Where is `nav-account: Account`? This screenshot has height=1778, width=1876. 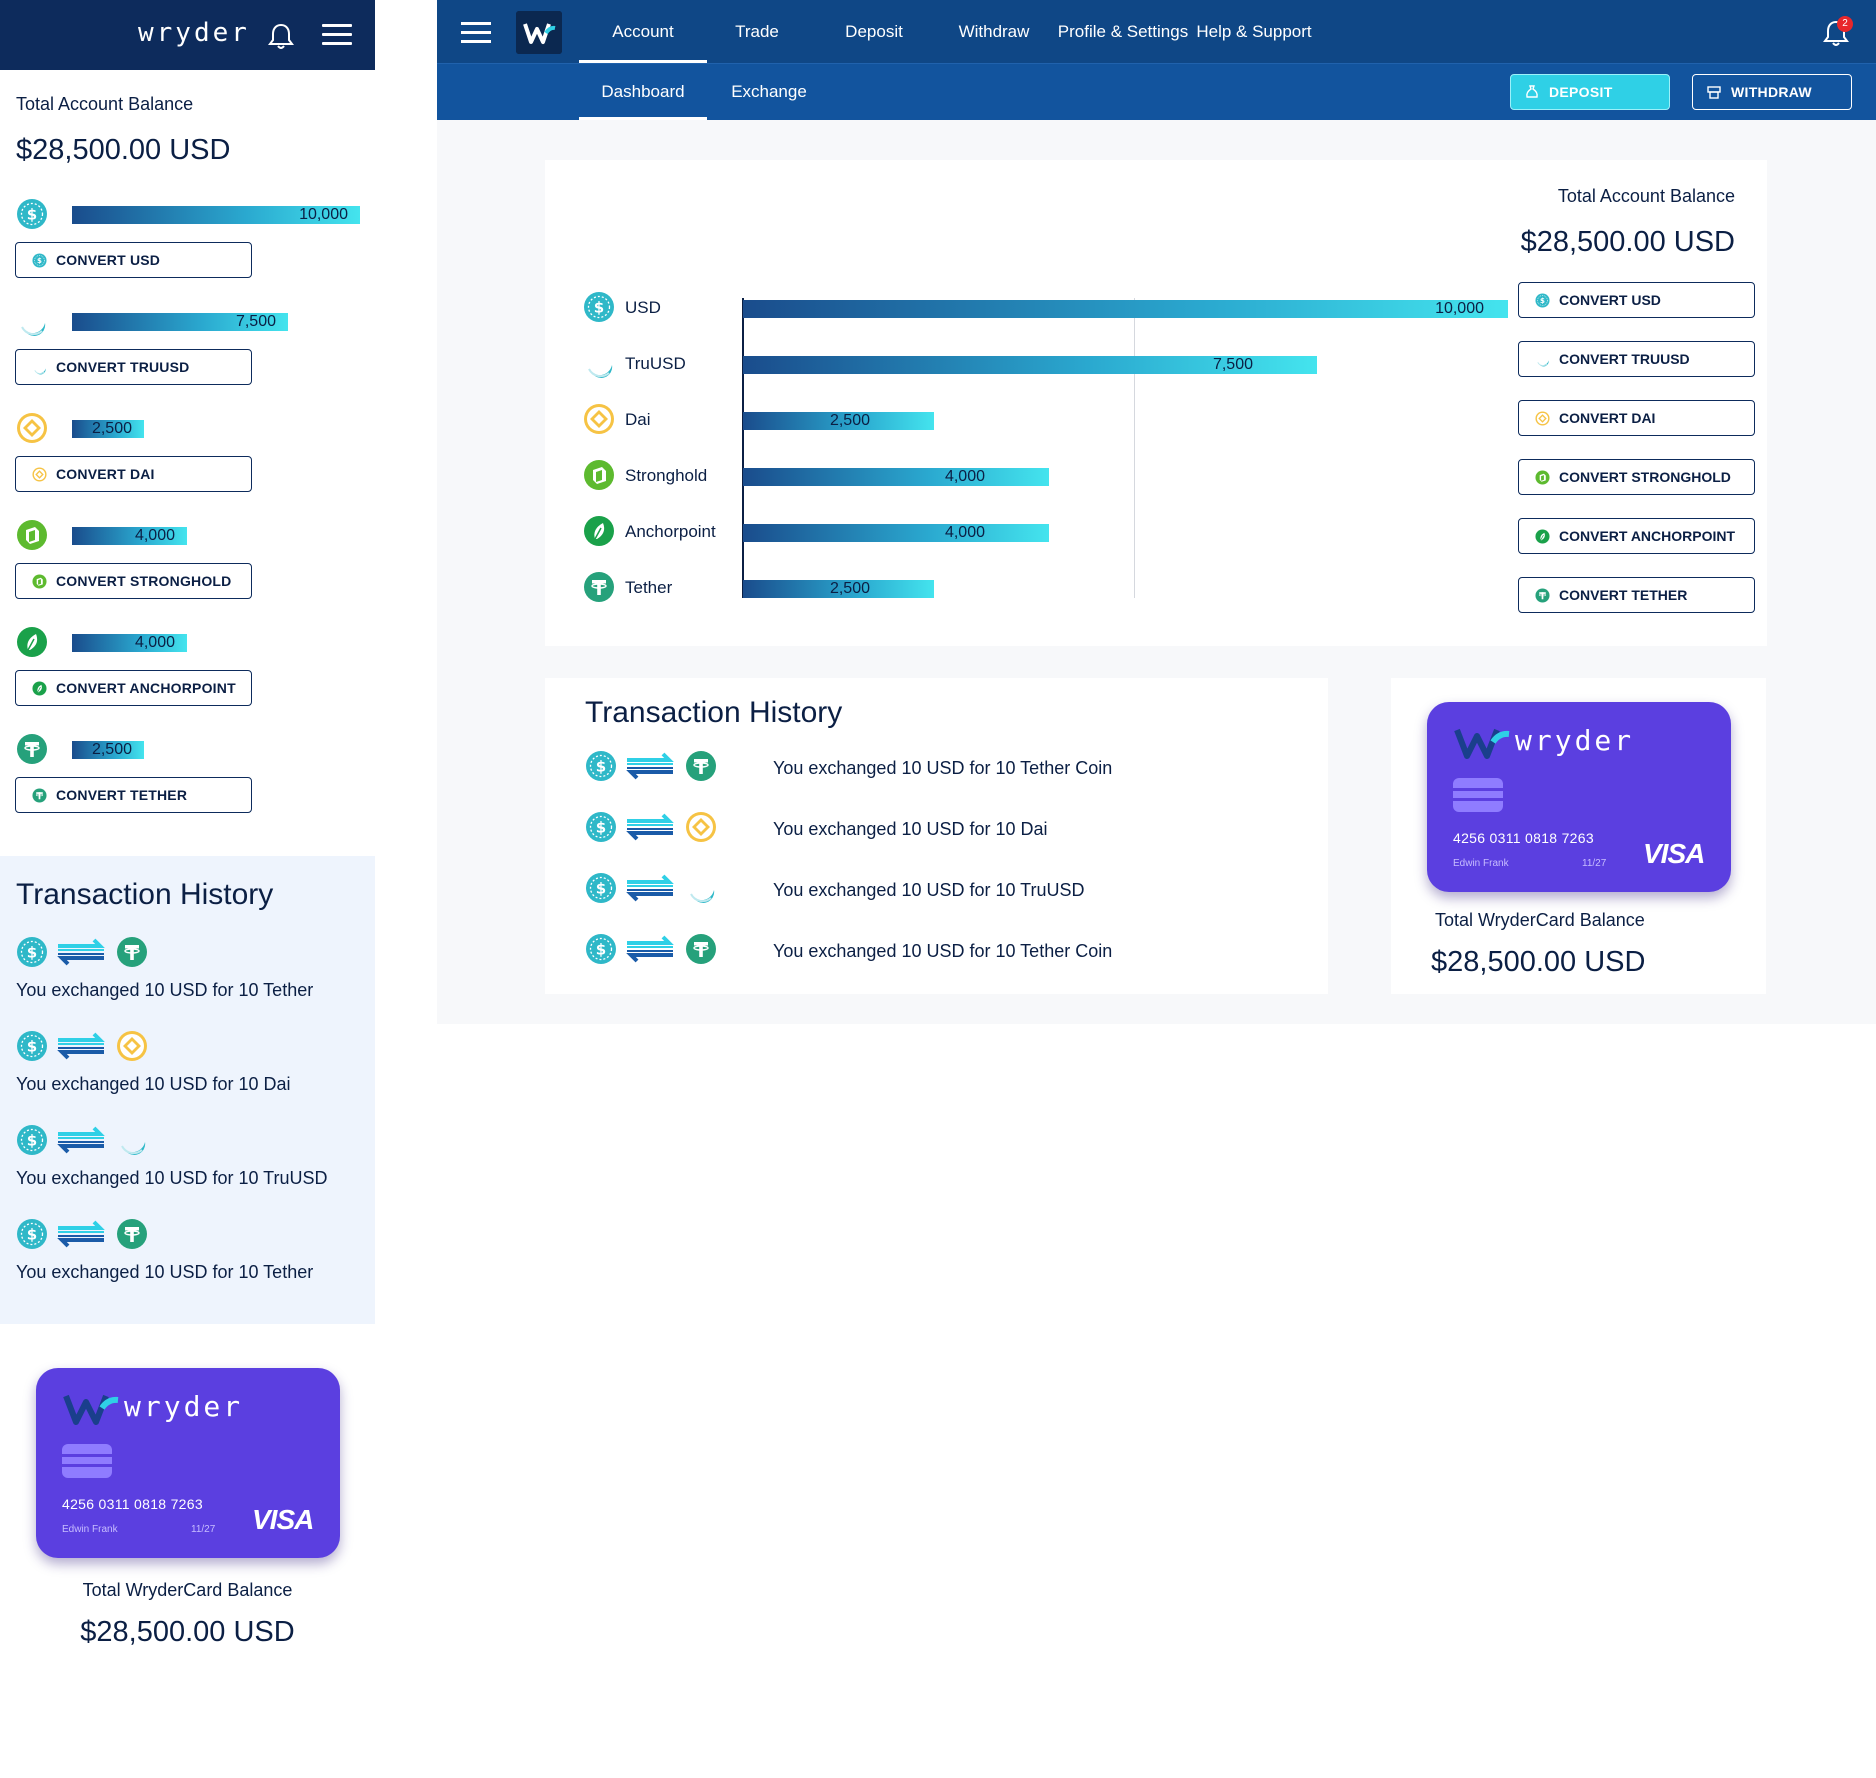 nav-account: Account is located at coordinates (643, 31).